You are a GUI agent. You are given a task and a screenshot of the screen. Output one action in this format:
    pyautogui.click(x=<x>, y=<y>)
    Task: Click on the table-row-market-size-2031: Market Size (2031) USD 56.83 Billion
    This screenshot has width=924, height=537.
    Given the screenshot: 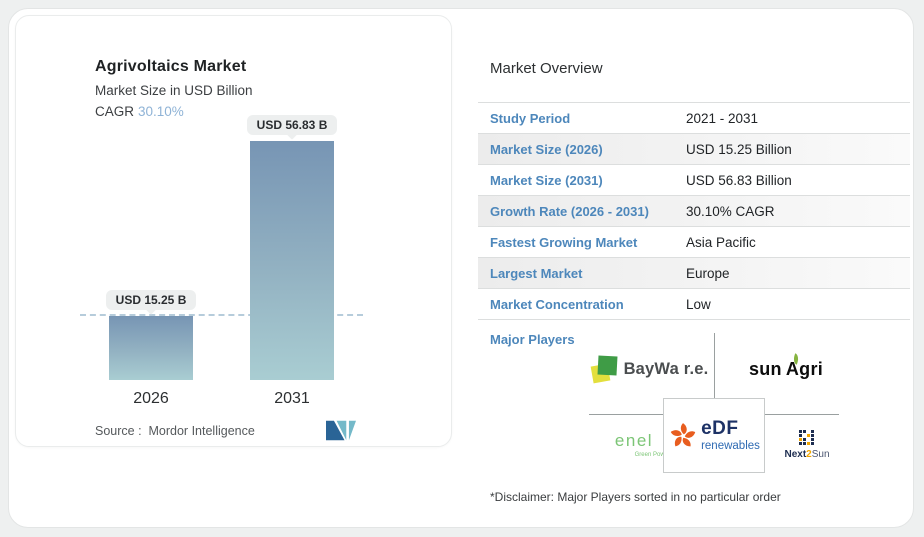 What is the action you would take?
    pyautogui.click(x=694, y=180)
    